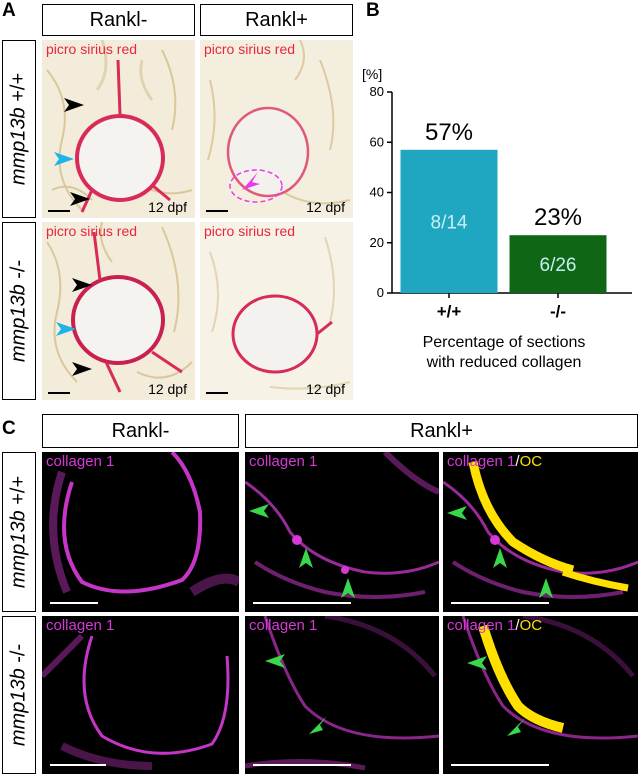 The width and height of the screenshot is (643, 776). What do you see at coordinates (118, 20) in the screenshot?
I see `col-header-a-rankl-neg: Rankl-` at bounding box center [118, 20].